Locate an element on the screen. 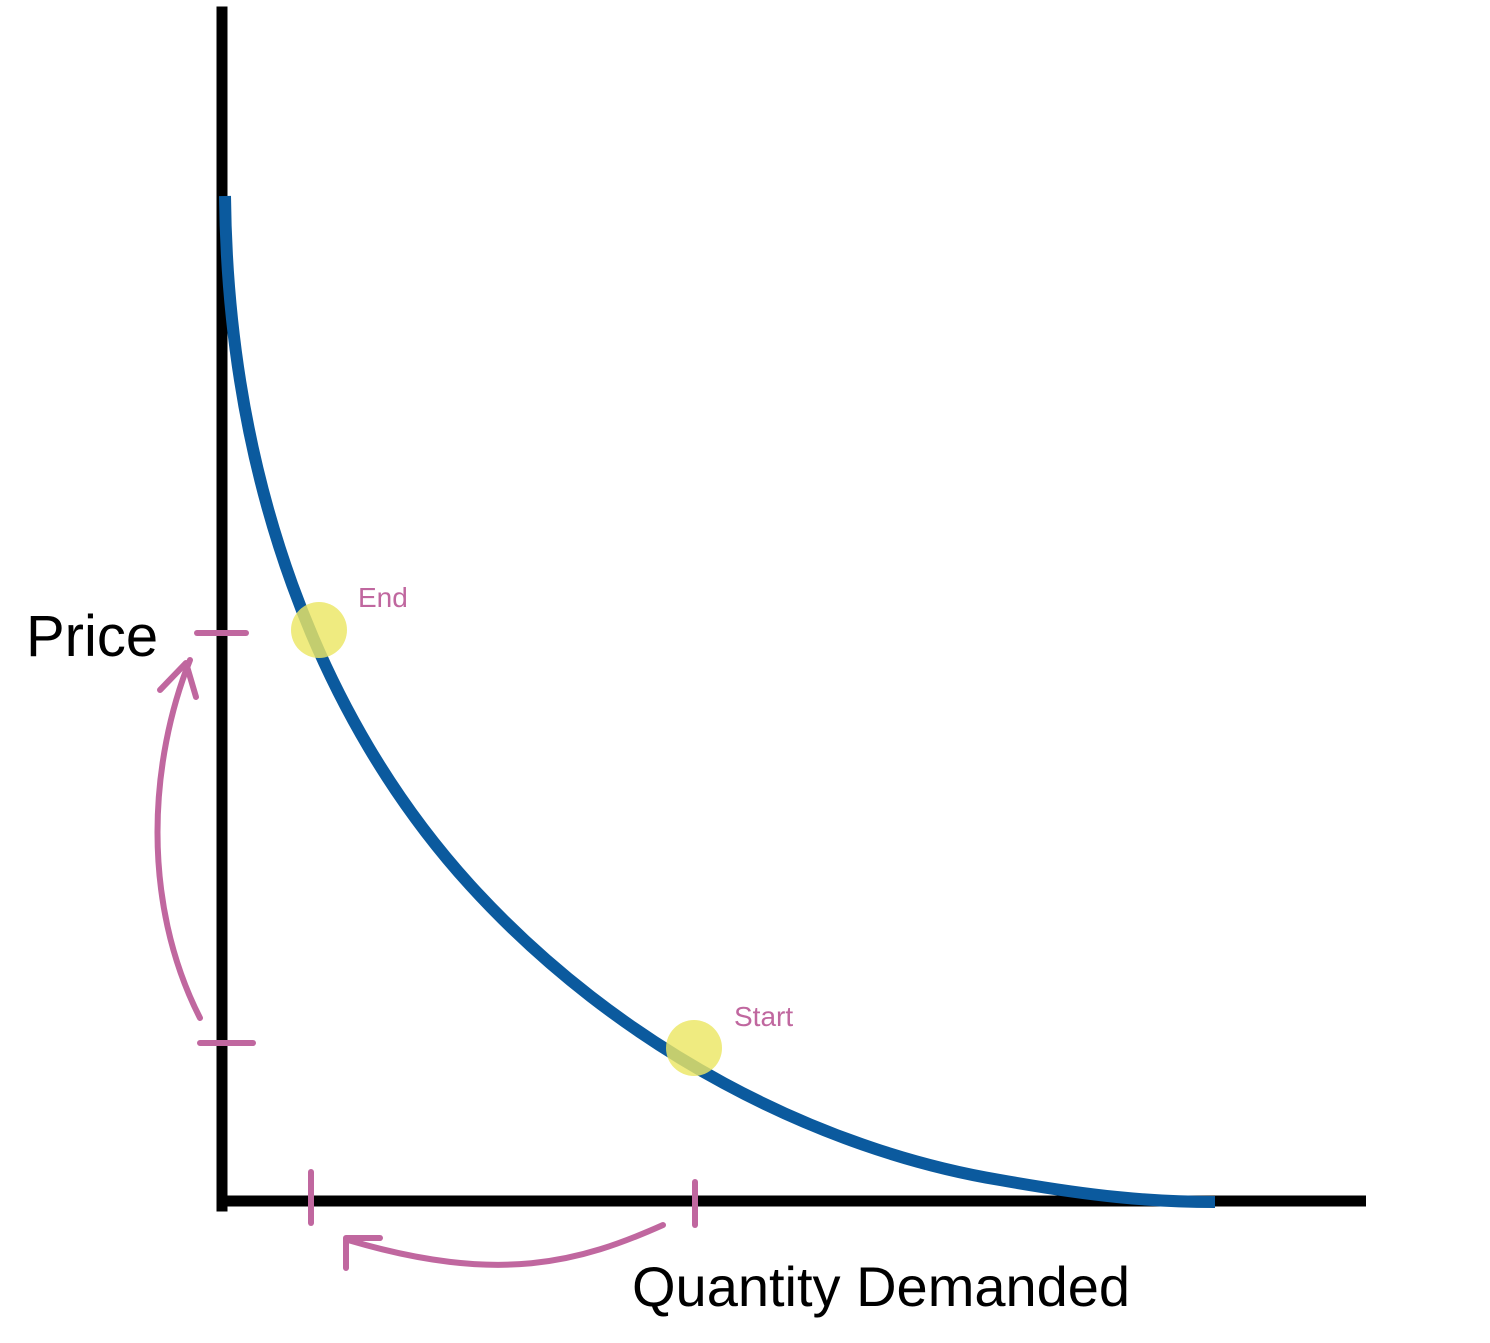  start-point-label: Start is located at coordinates (763, 1016).